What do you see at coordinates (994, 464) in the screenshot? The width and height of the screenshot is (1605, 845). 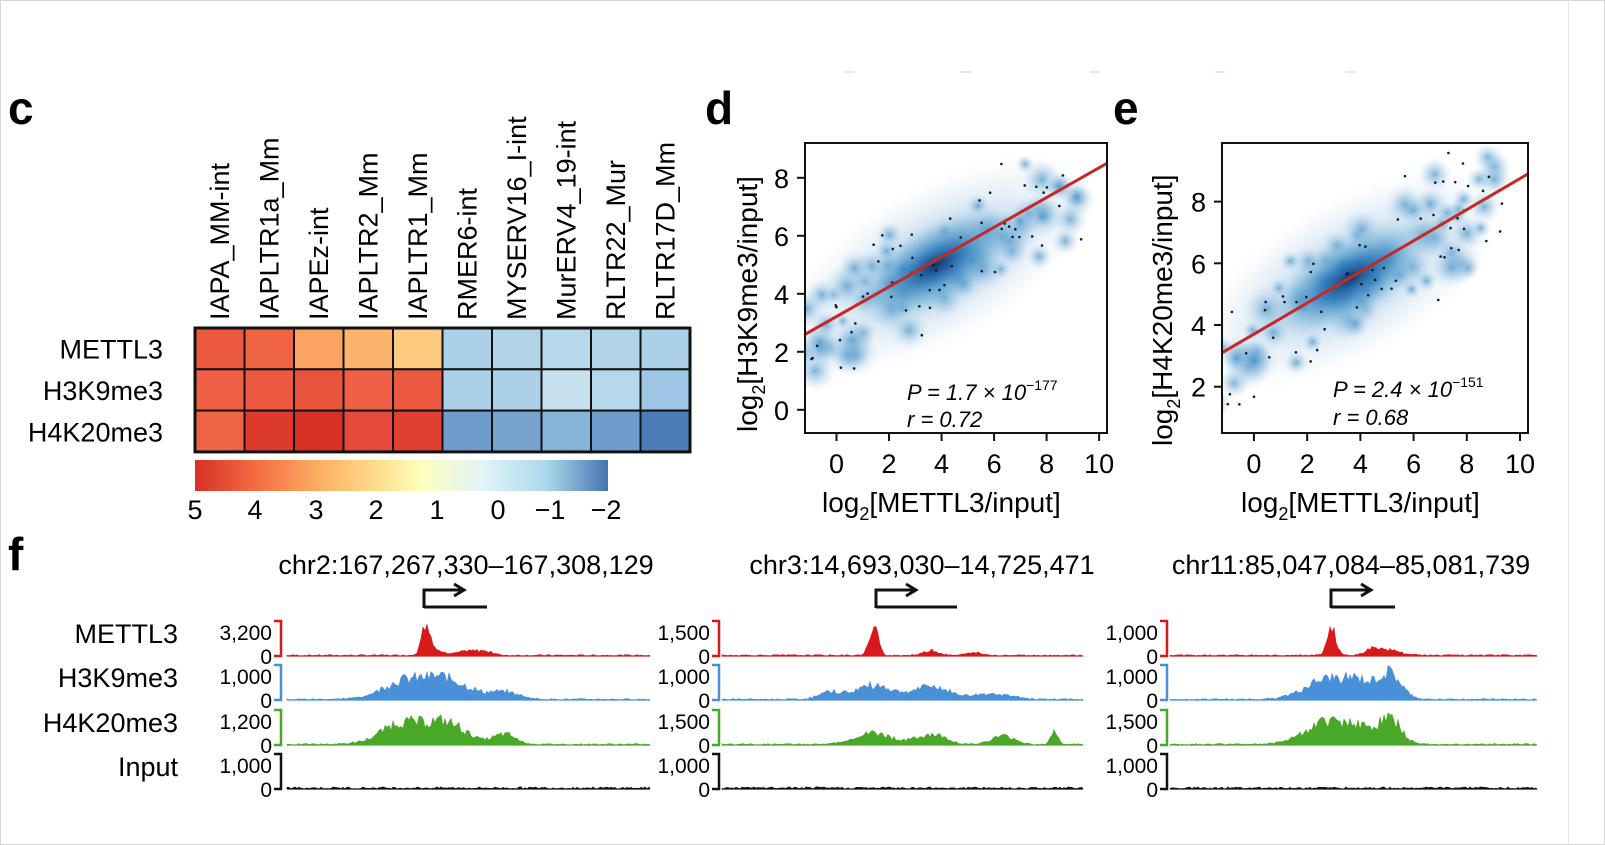 I see `x-tick-label: 6` at bounding box center [994, 464].